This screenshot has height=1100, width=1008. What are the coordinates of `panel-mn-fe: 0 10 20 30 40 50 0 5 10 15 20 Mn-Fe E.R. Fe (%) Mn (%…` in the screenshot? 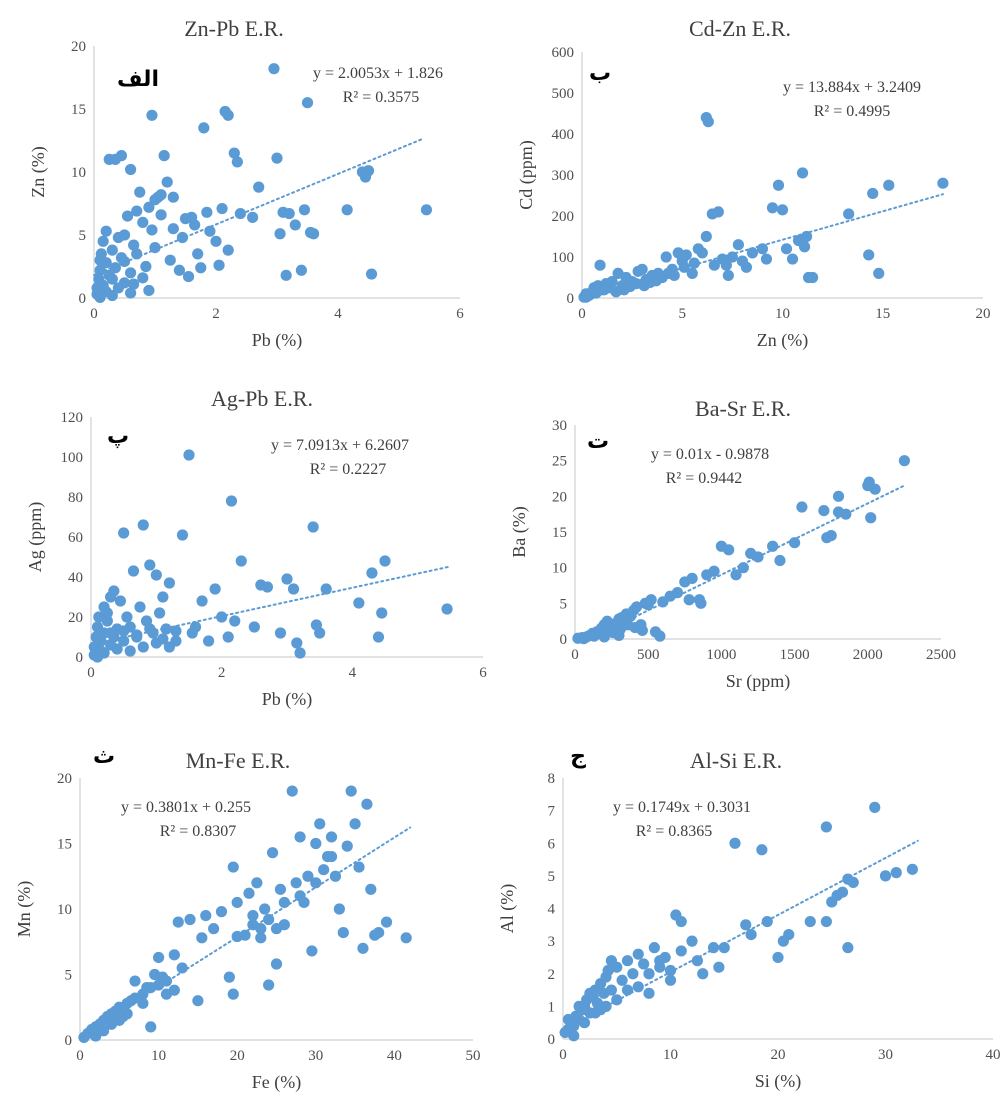 It's located at (247, 918).